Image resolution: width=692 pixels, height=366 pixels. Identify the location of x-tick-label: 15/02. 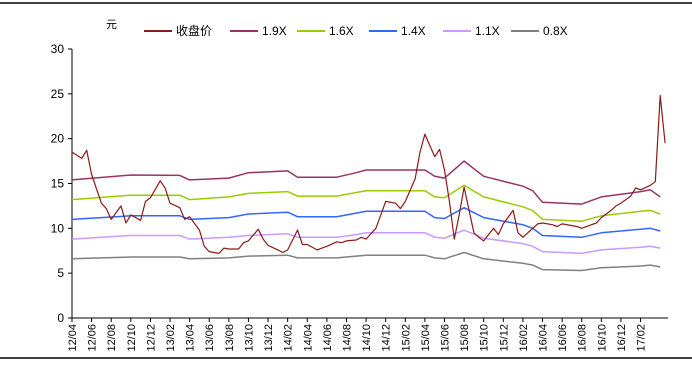
(406, 338).